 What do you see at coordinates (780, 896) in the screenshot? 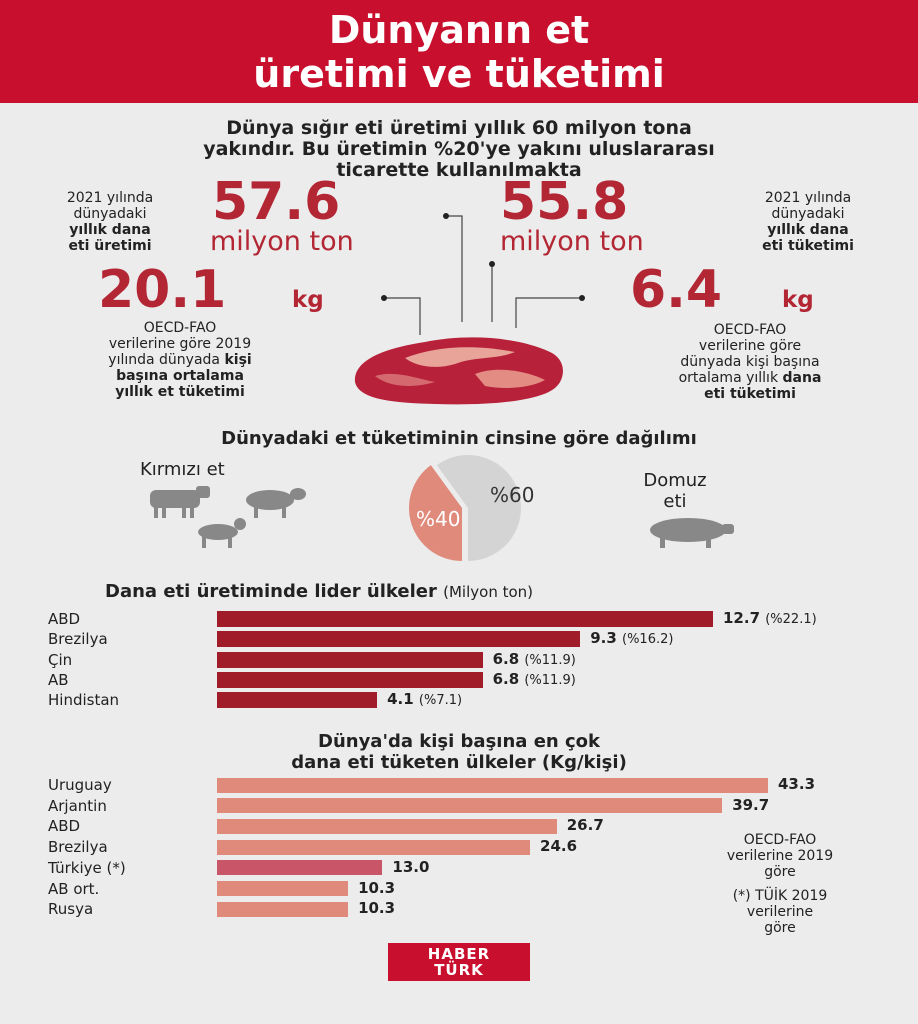
I see `footnote-line: (*) TÜİK 2019` at bounding box center [780, 896].